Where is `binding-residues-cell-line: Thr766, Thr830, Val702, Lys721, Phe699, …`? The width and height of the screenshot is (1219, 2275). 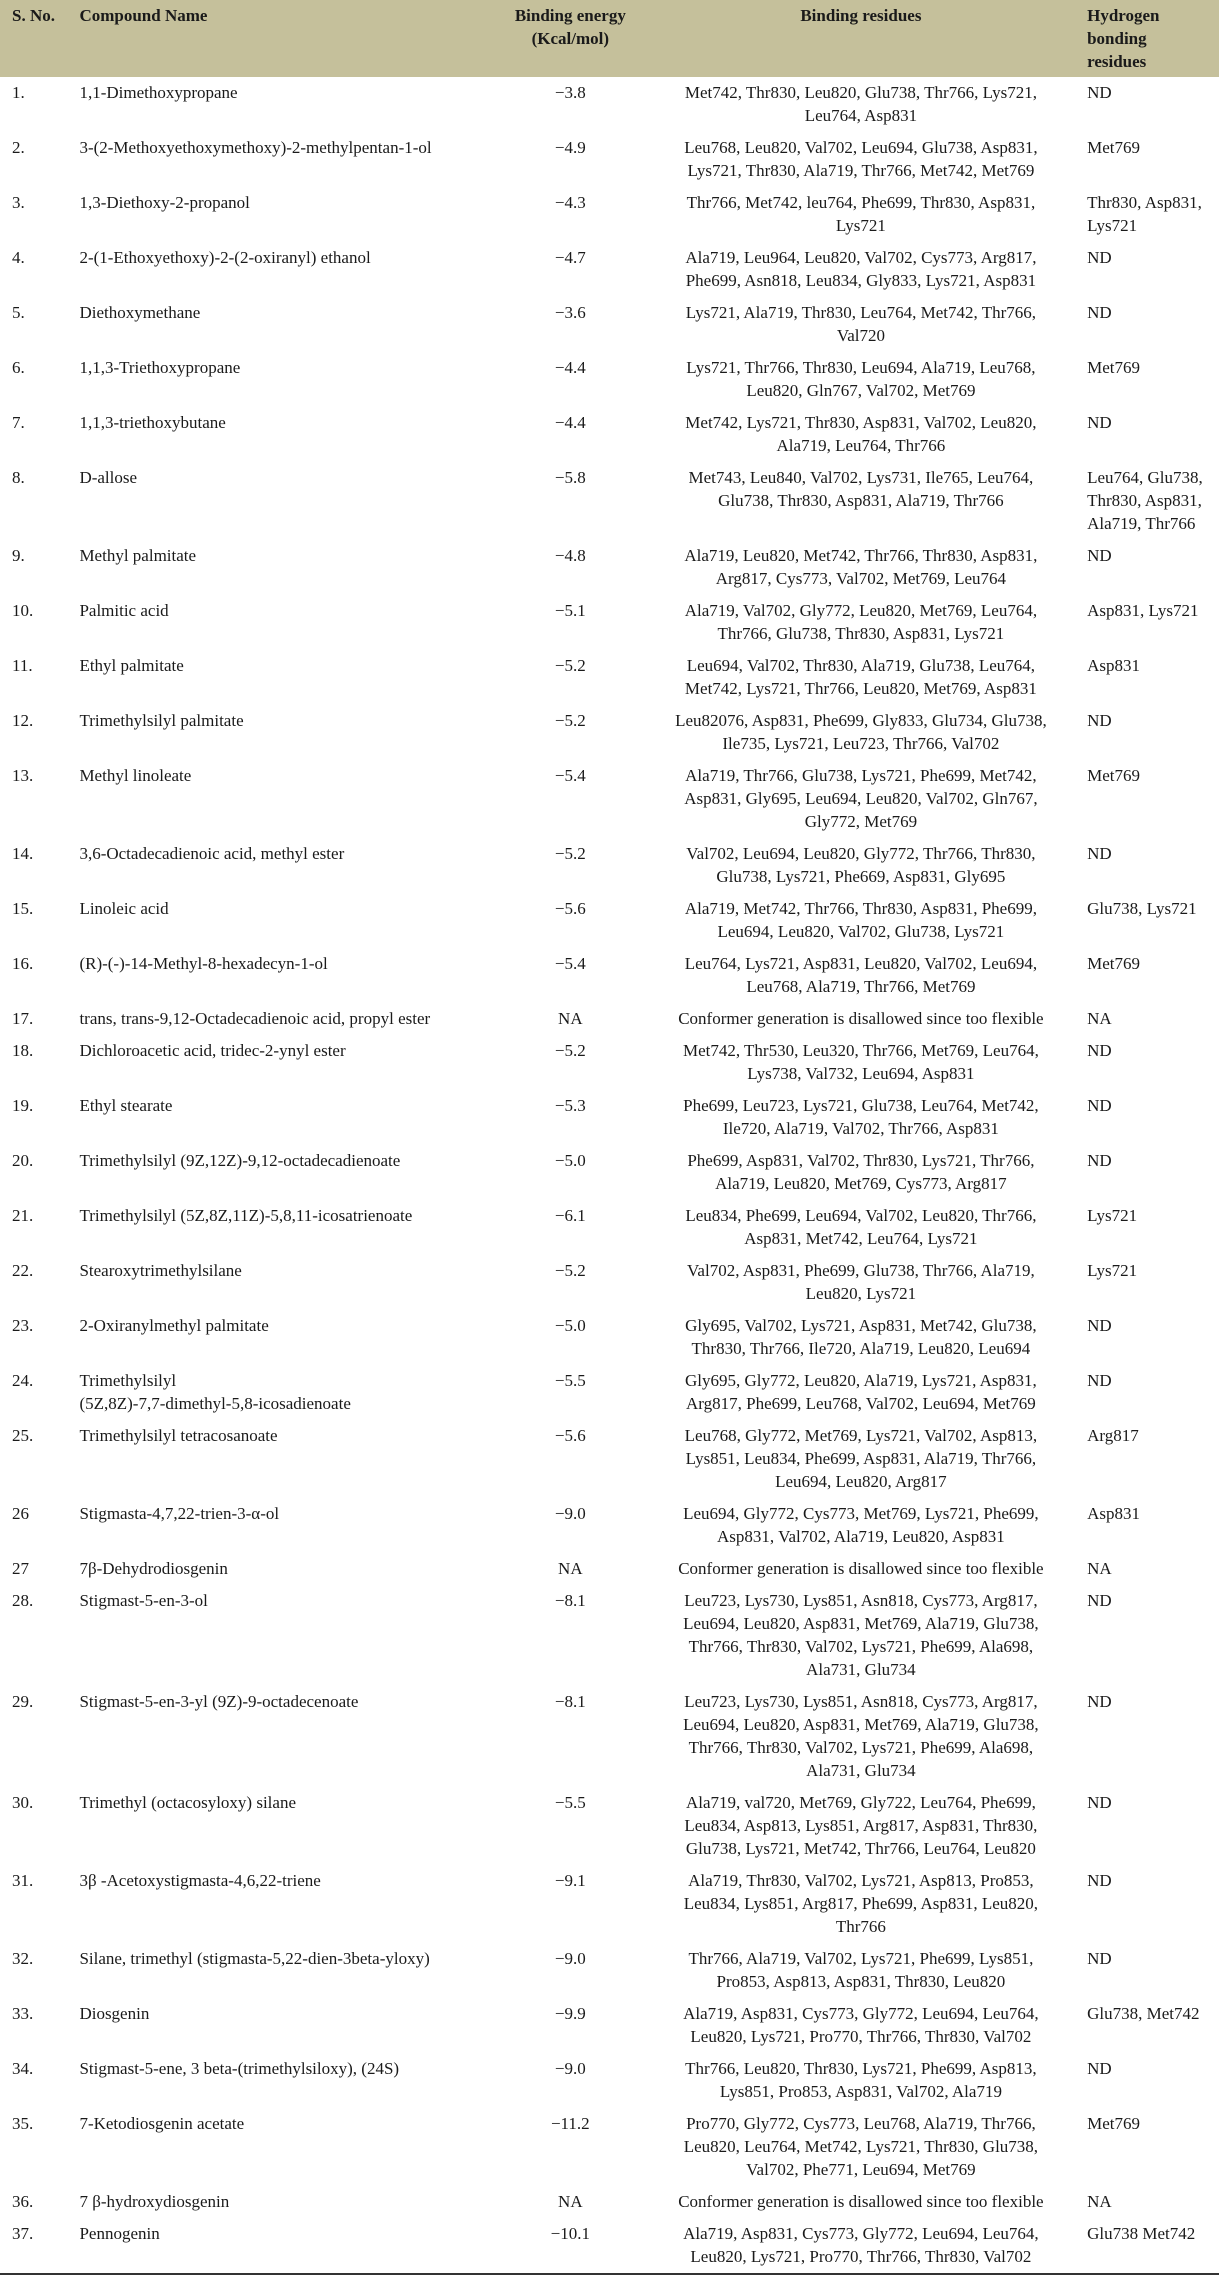 binding-residues-cell-line: Thr766, Thr830, Val702, Lys721, Phe699, … is located at coordinates (861, 1646).